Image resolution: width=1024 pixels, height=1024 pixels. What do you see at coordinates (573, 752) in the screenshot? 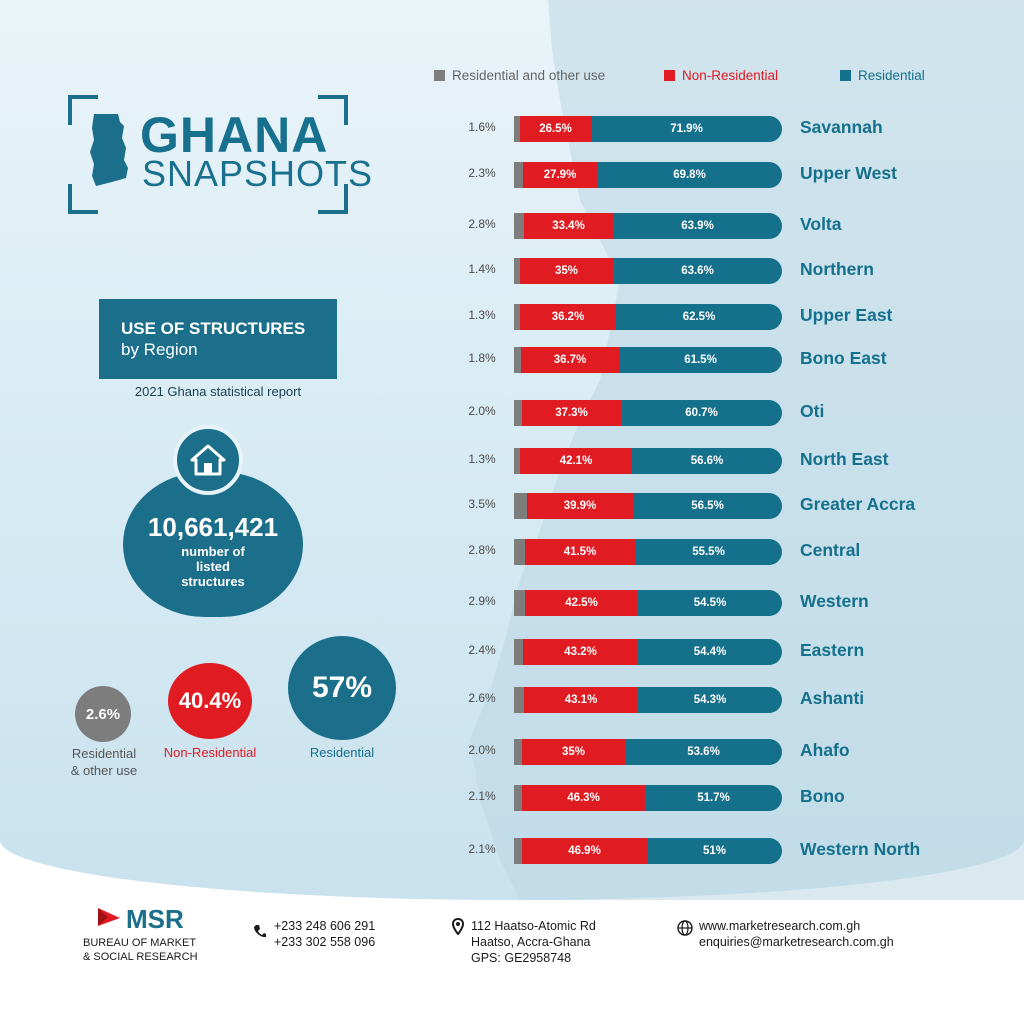
I see `bar-segment-nonresidential: 35%` at bounding box center [573, 752].